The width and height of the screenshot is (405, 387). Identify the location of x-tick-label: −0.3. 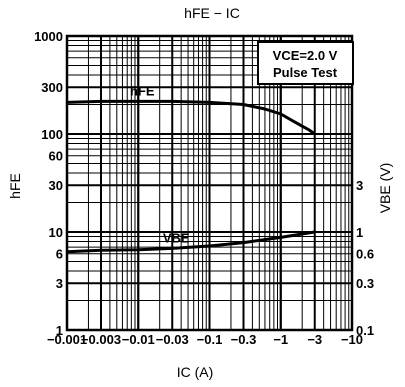
(244, 339).